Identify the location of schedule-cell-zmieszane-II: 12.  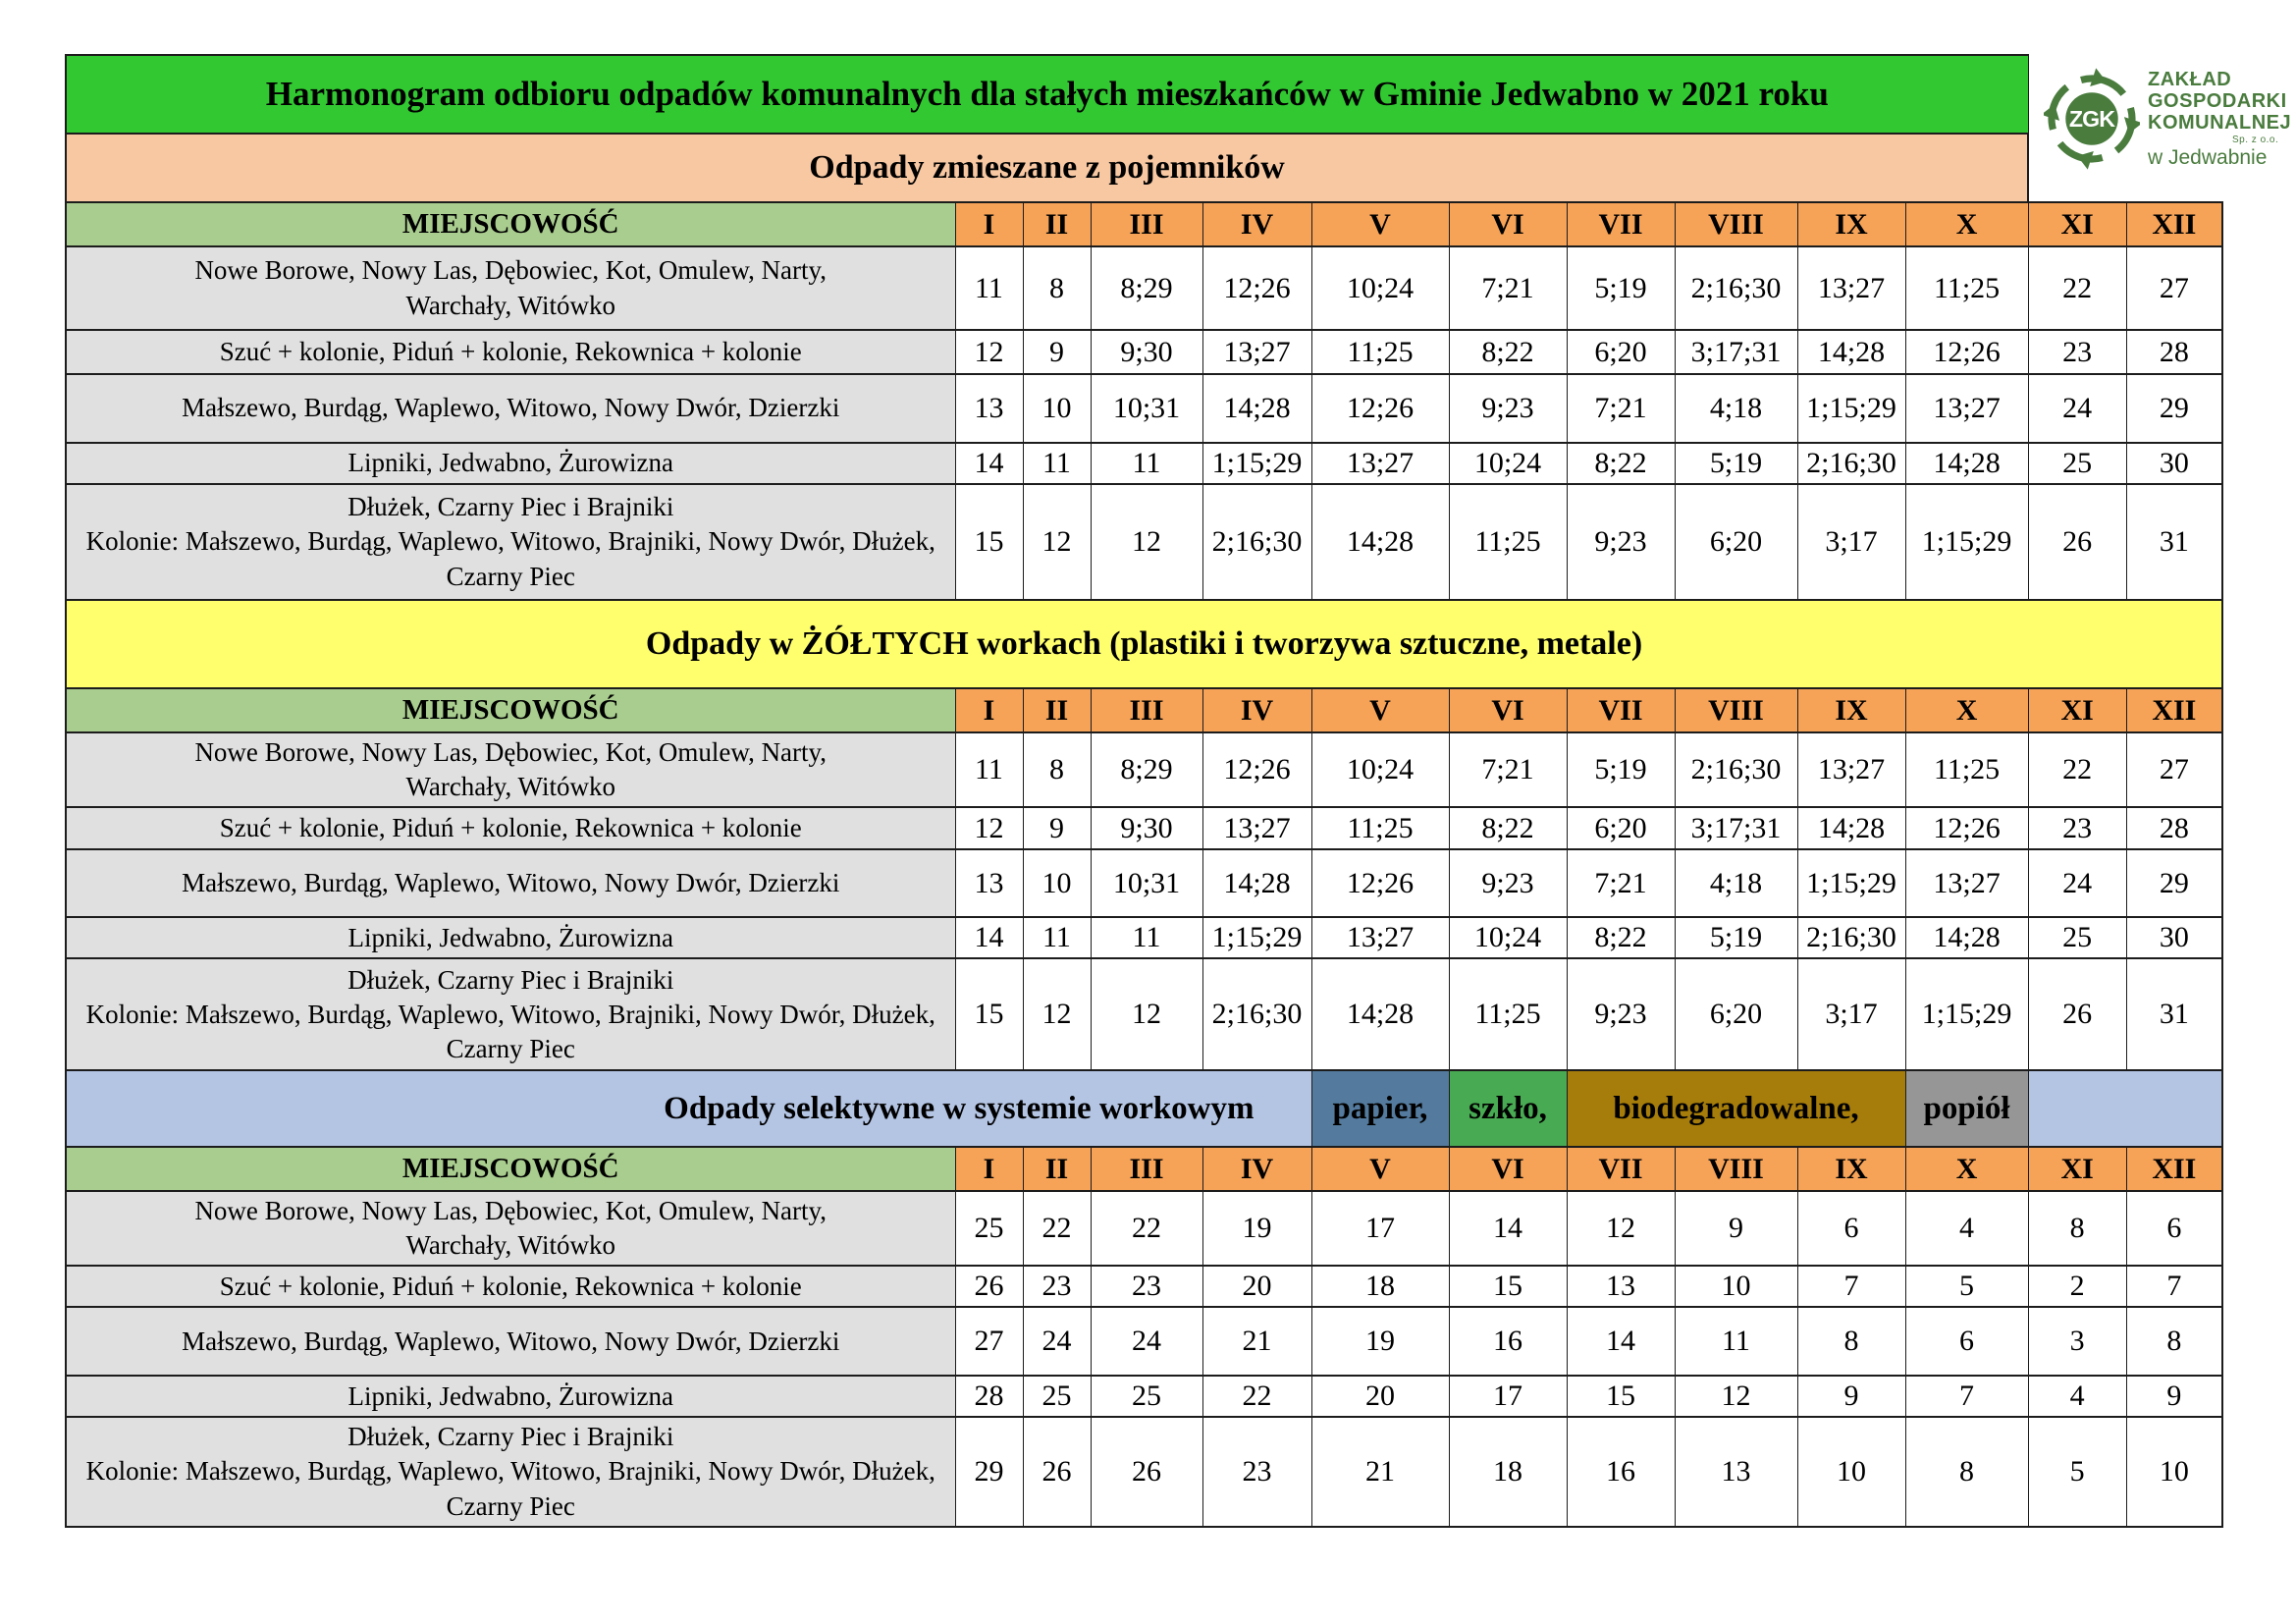
(1057, 542).